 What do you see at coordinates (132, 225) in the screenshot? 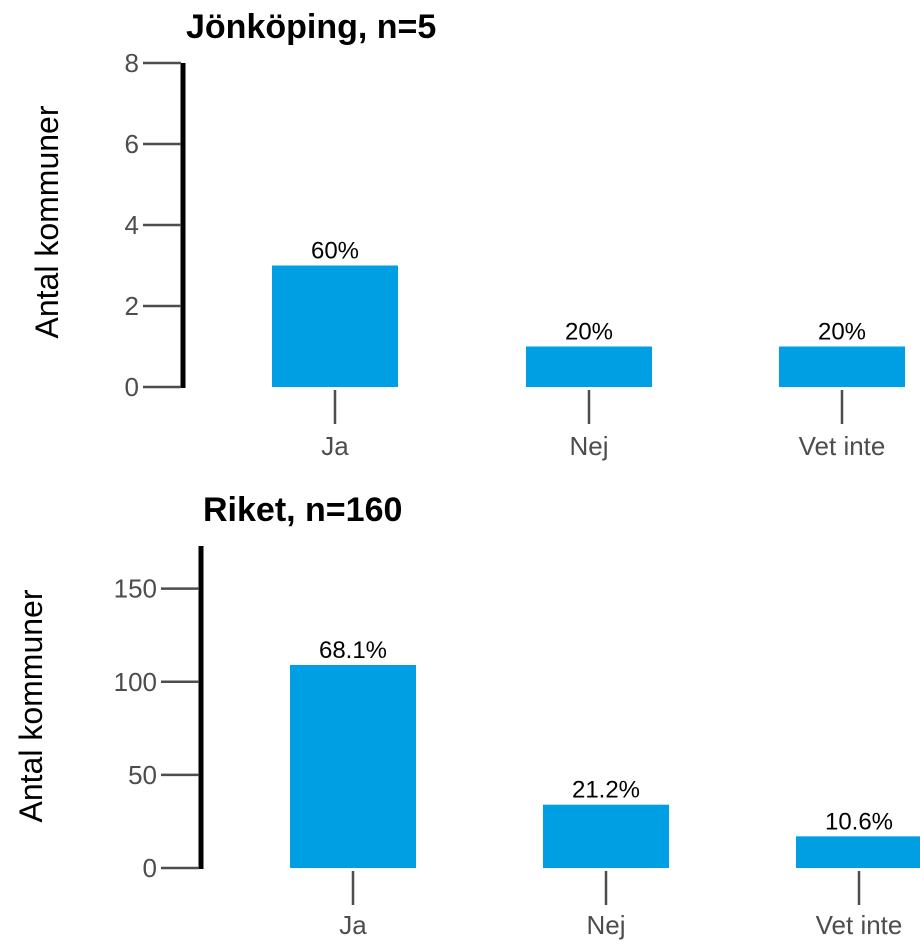
I see `y-tick-label: 4` at bounding box center [132, 225].